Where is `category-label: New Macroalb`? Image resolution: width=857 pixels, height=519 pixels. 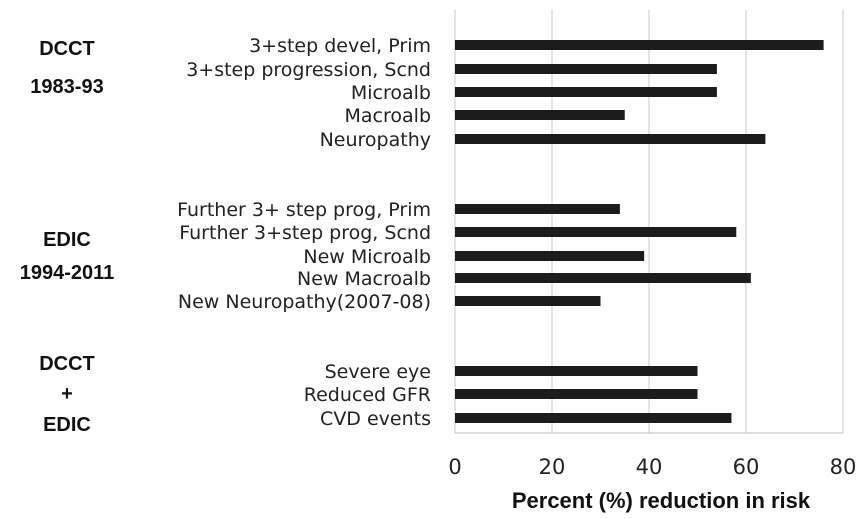
category-label: New Macroalb is located at coordinates (364, 279).